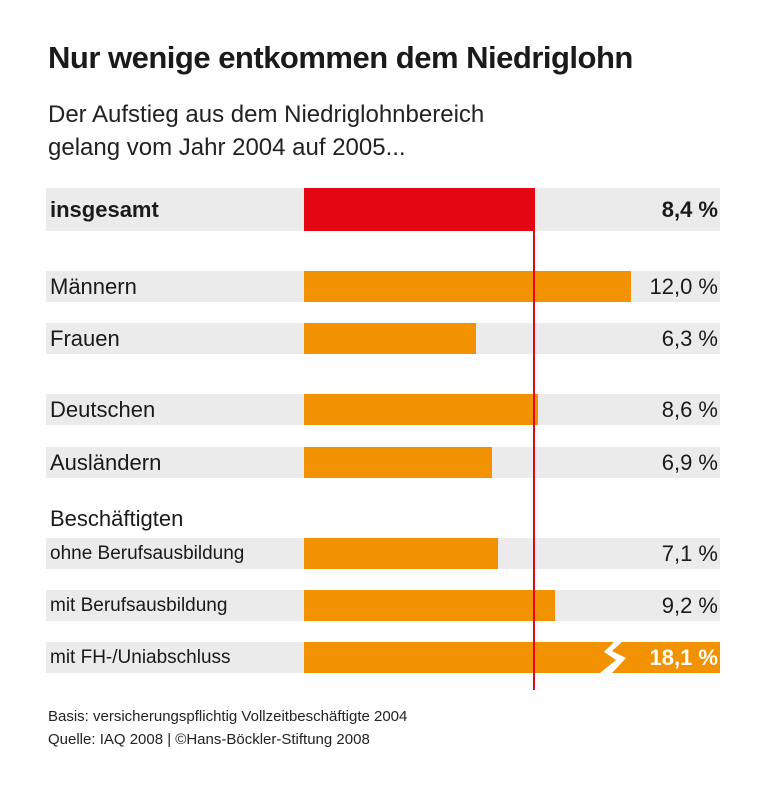 The height and width of the screenshot is (787, 768). What do you see at coordinates (689, 462) in the screenshot?
I see `value-label: 6,9 %` at bounding box center [689, 462].